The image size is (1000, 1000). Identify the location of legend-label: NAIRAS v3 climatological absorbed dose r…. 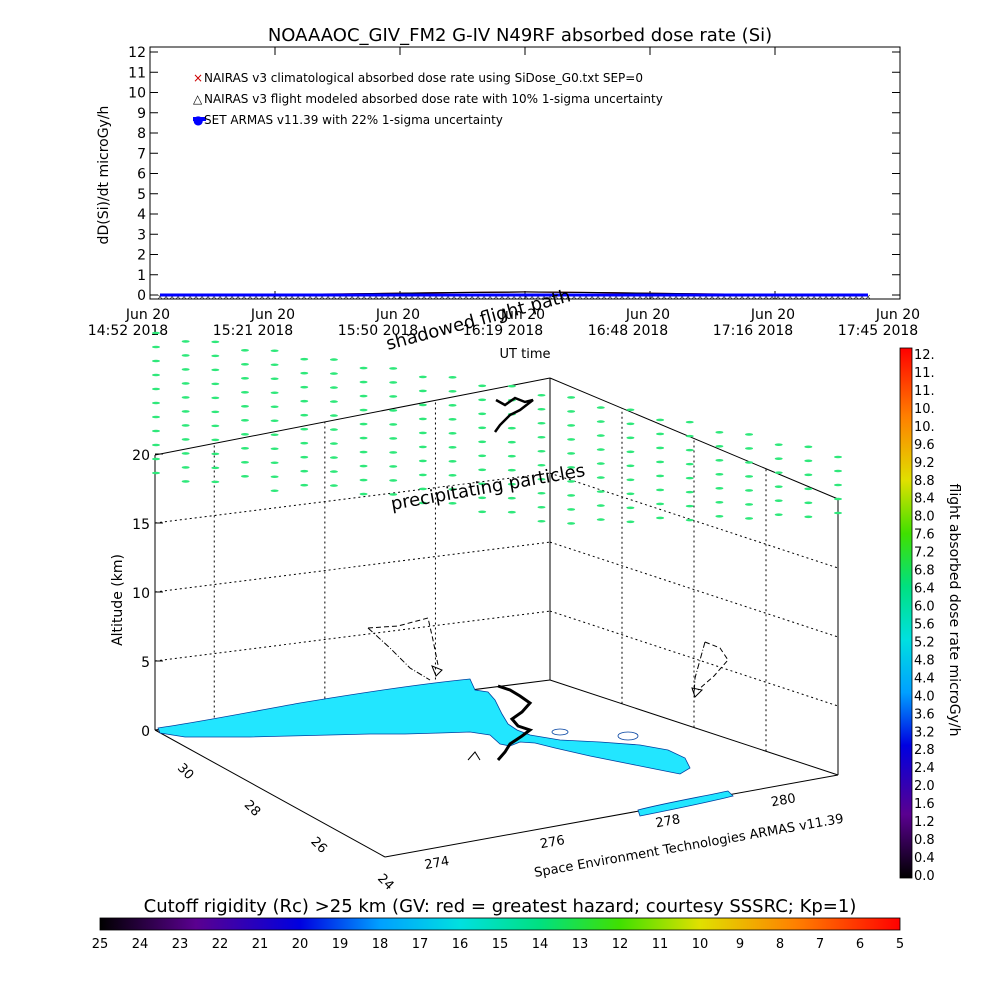
(423, 78).